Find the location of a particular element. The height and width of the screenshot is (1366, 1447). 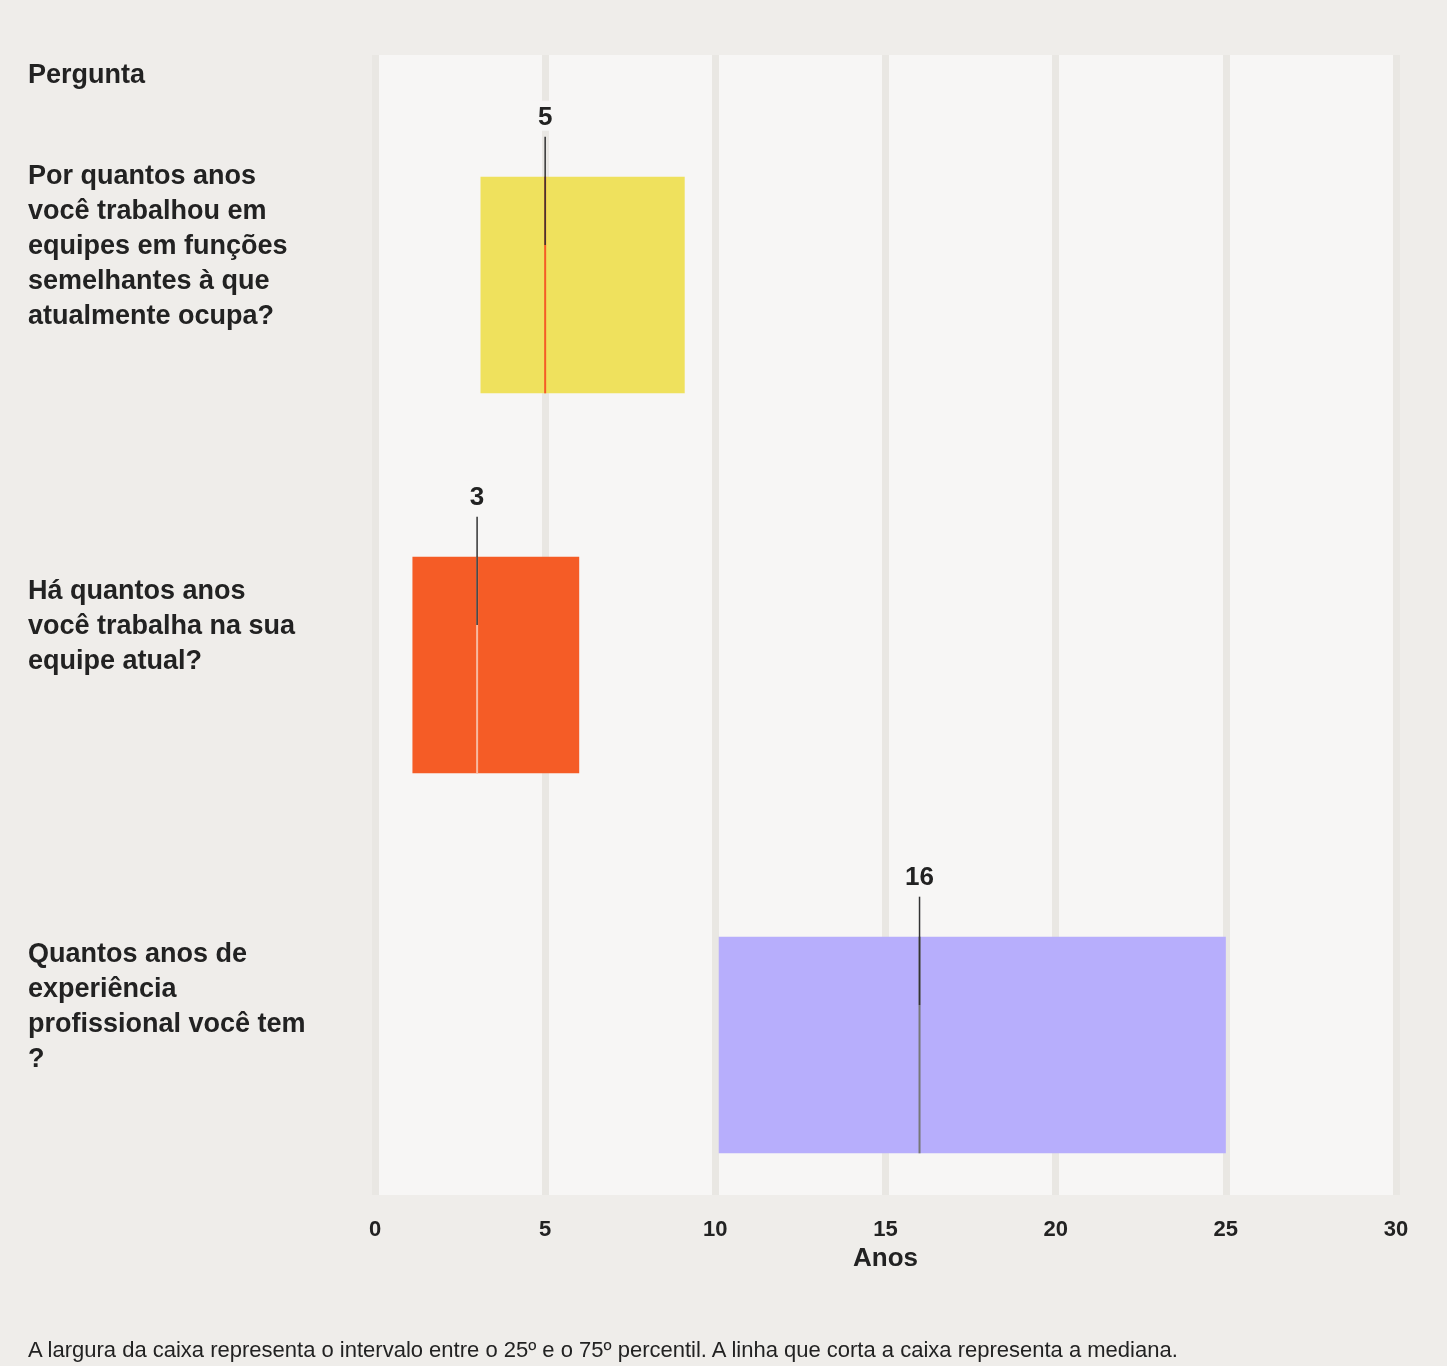

text: A largura da caixa representa o intervalo entre o 25º e o 75º percentil. A linha que corta a caixa representa a mediana. is located at coordinates (603, 1349).